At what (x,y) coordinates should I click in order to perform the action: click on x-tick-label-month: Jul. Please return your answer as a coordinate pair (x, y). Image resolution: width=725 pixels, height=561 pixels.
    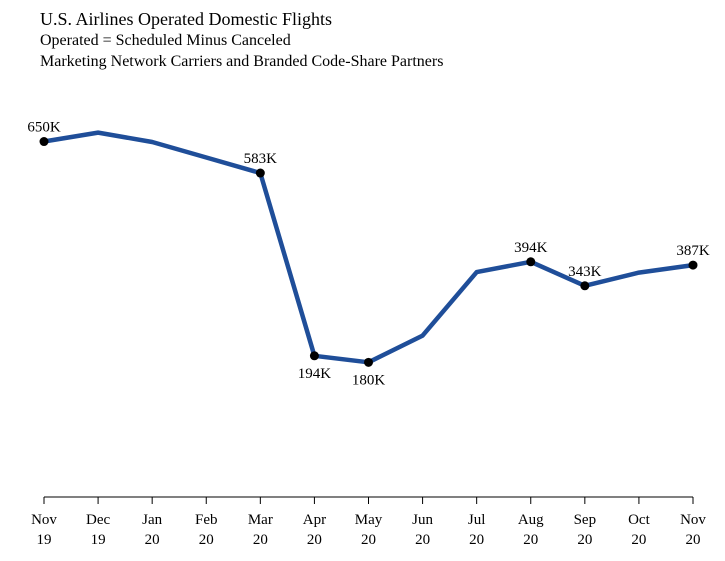
    Looking at the image, I should click on (477, 520).